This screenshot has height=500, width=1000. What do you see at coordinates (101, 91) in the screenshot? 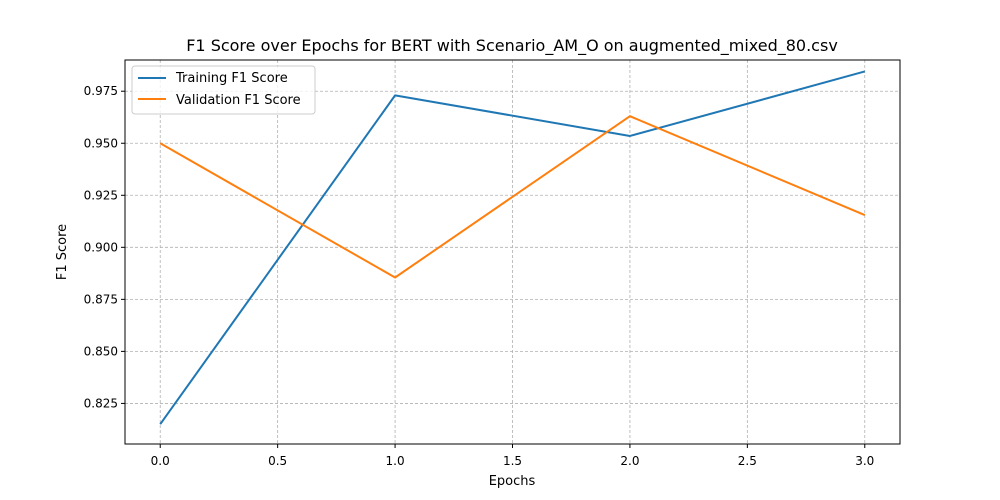
I see `y-tick-label: 0.975` at bounding box center [101, 91].